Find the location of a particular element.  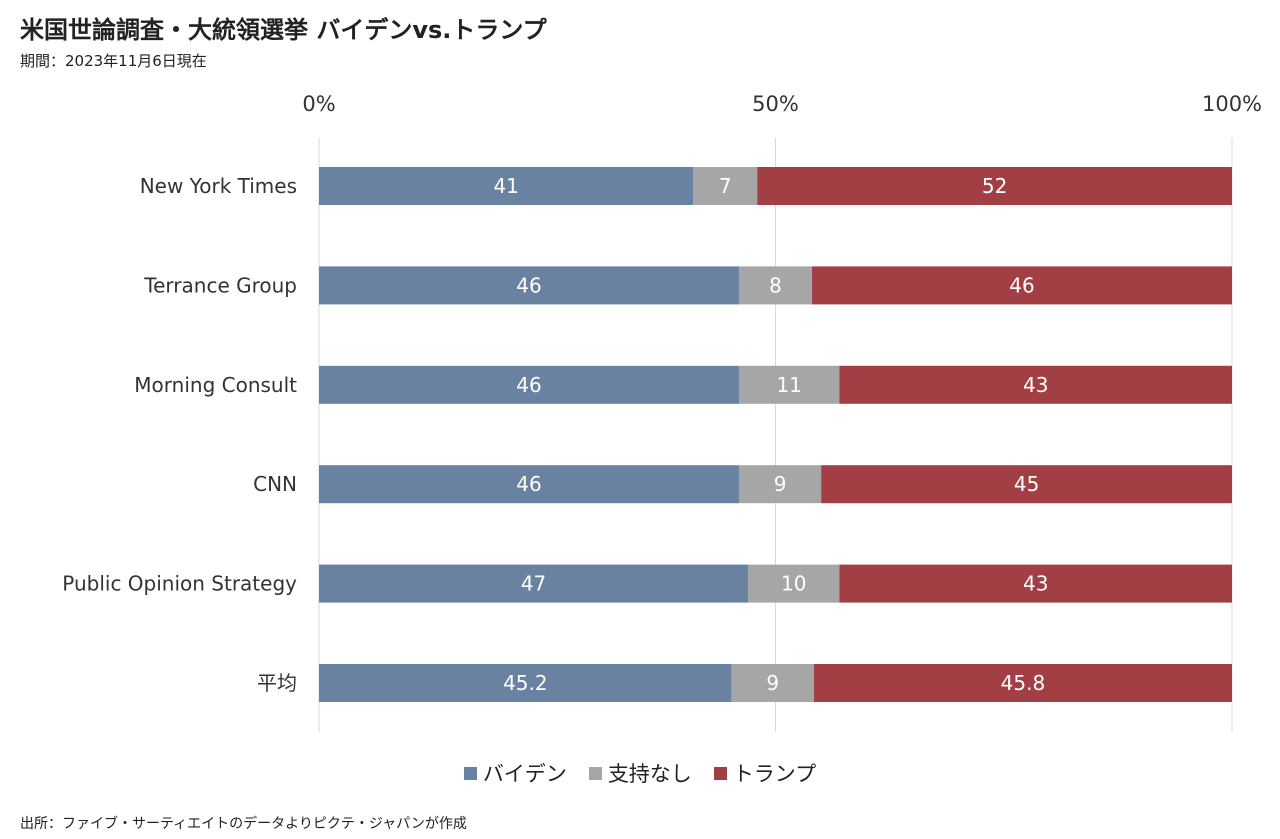

data-label: 41 is located at coordinates (505, 186).